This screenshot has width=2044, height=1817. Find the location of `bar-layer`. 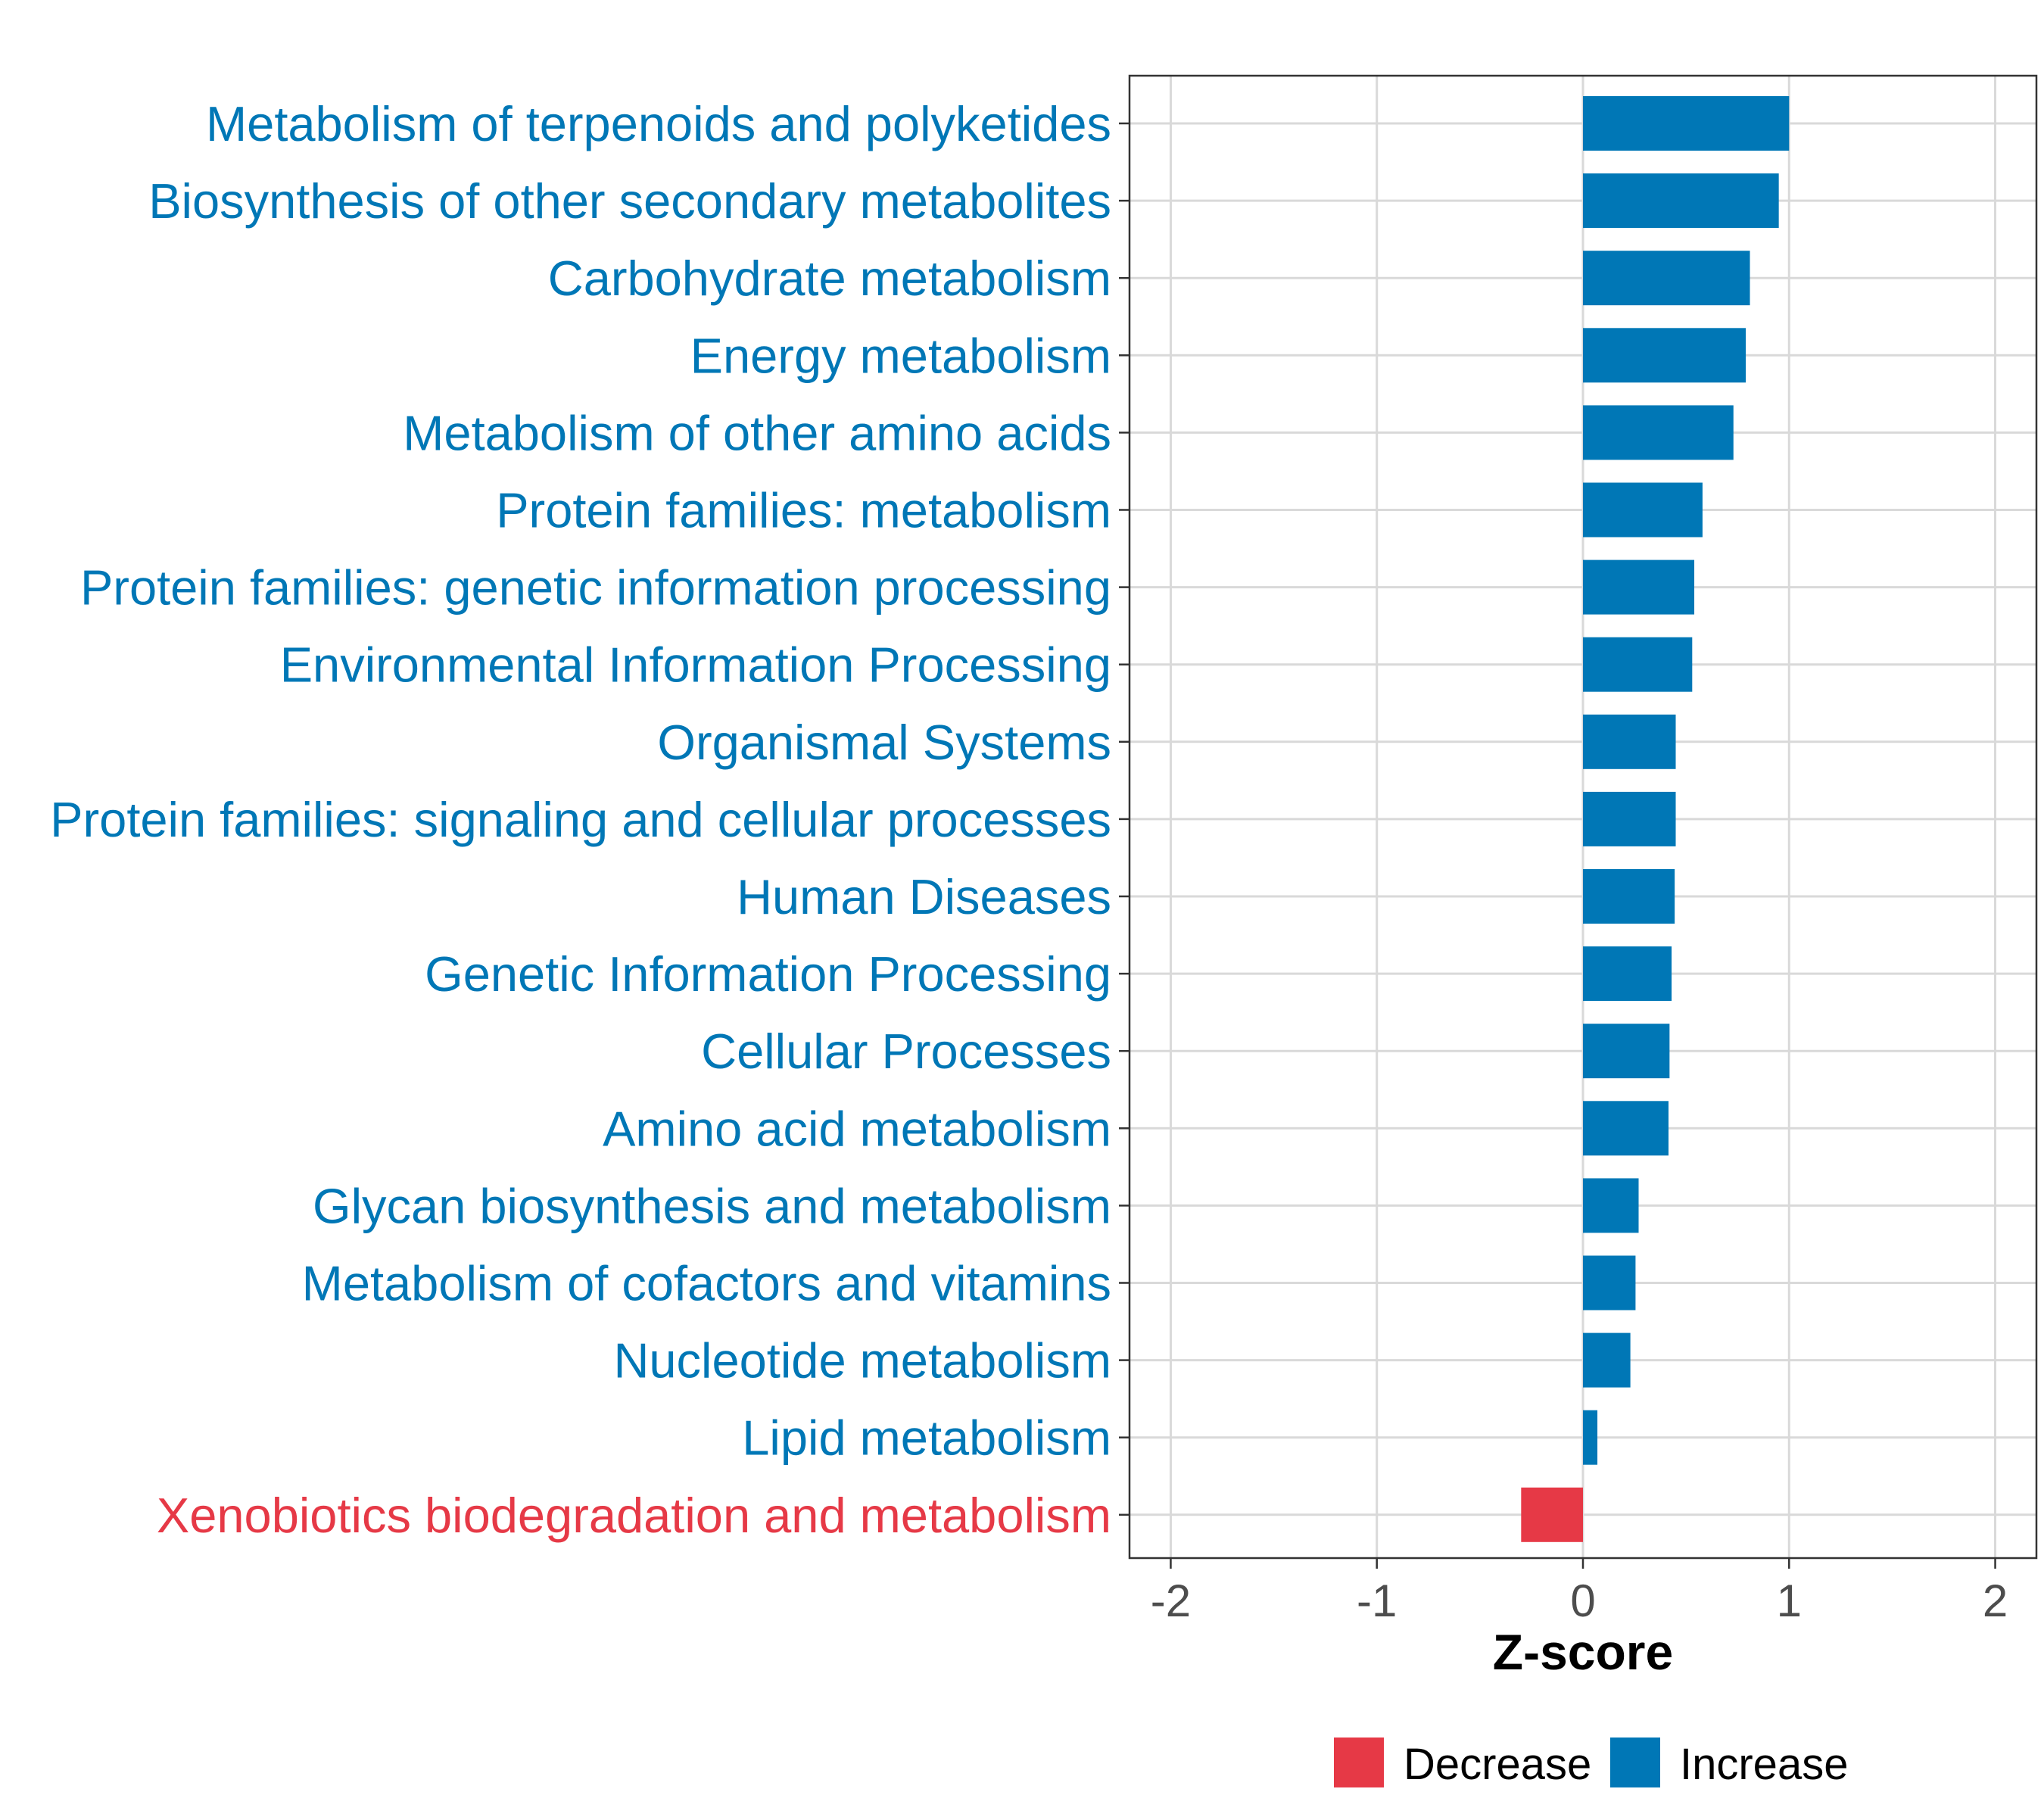

bar-layer is located at coordinates (1655, 819).